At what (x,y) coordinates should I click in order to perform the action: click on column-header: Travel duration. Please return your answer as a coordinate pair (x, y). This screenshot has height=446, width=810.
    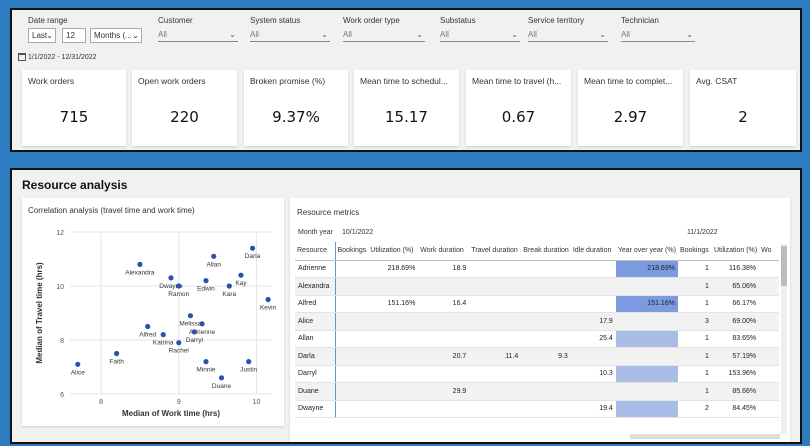
    Looking at the image, I should click on (495, 251).